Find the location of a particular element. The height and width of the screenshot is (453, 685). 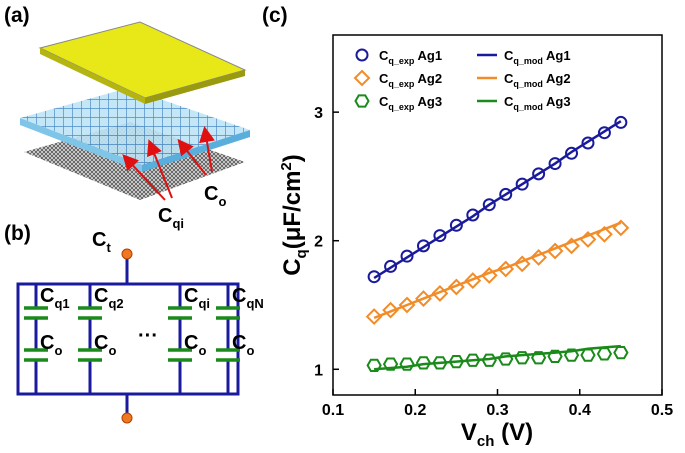

label-sup: 2 is located at coordinates (286, 166).